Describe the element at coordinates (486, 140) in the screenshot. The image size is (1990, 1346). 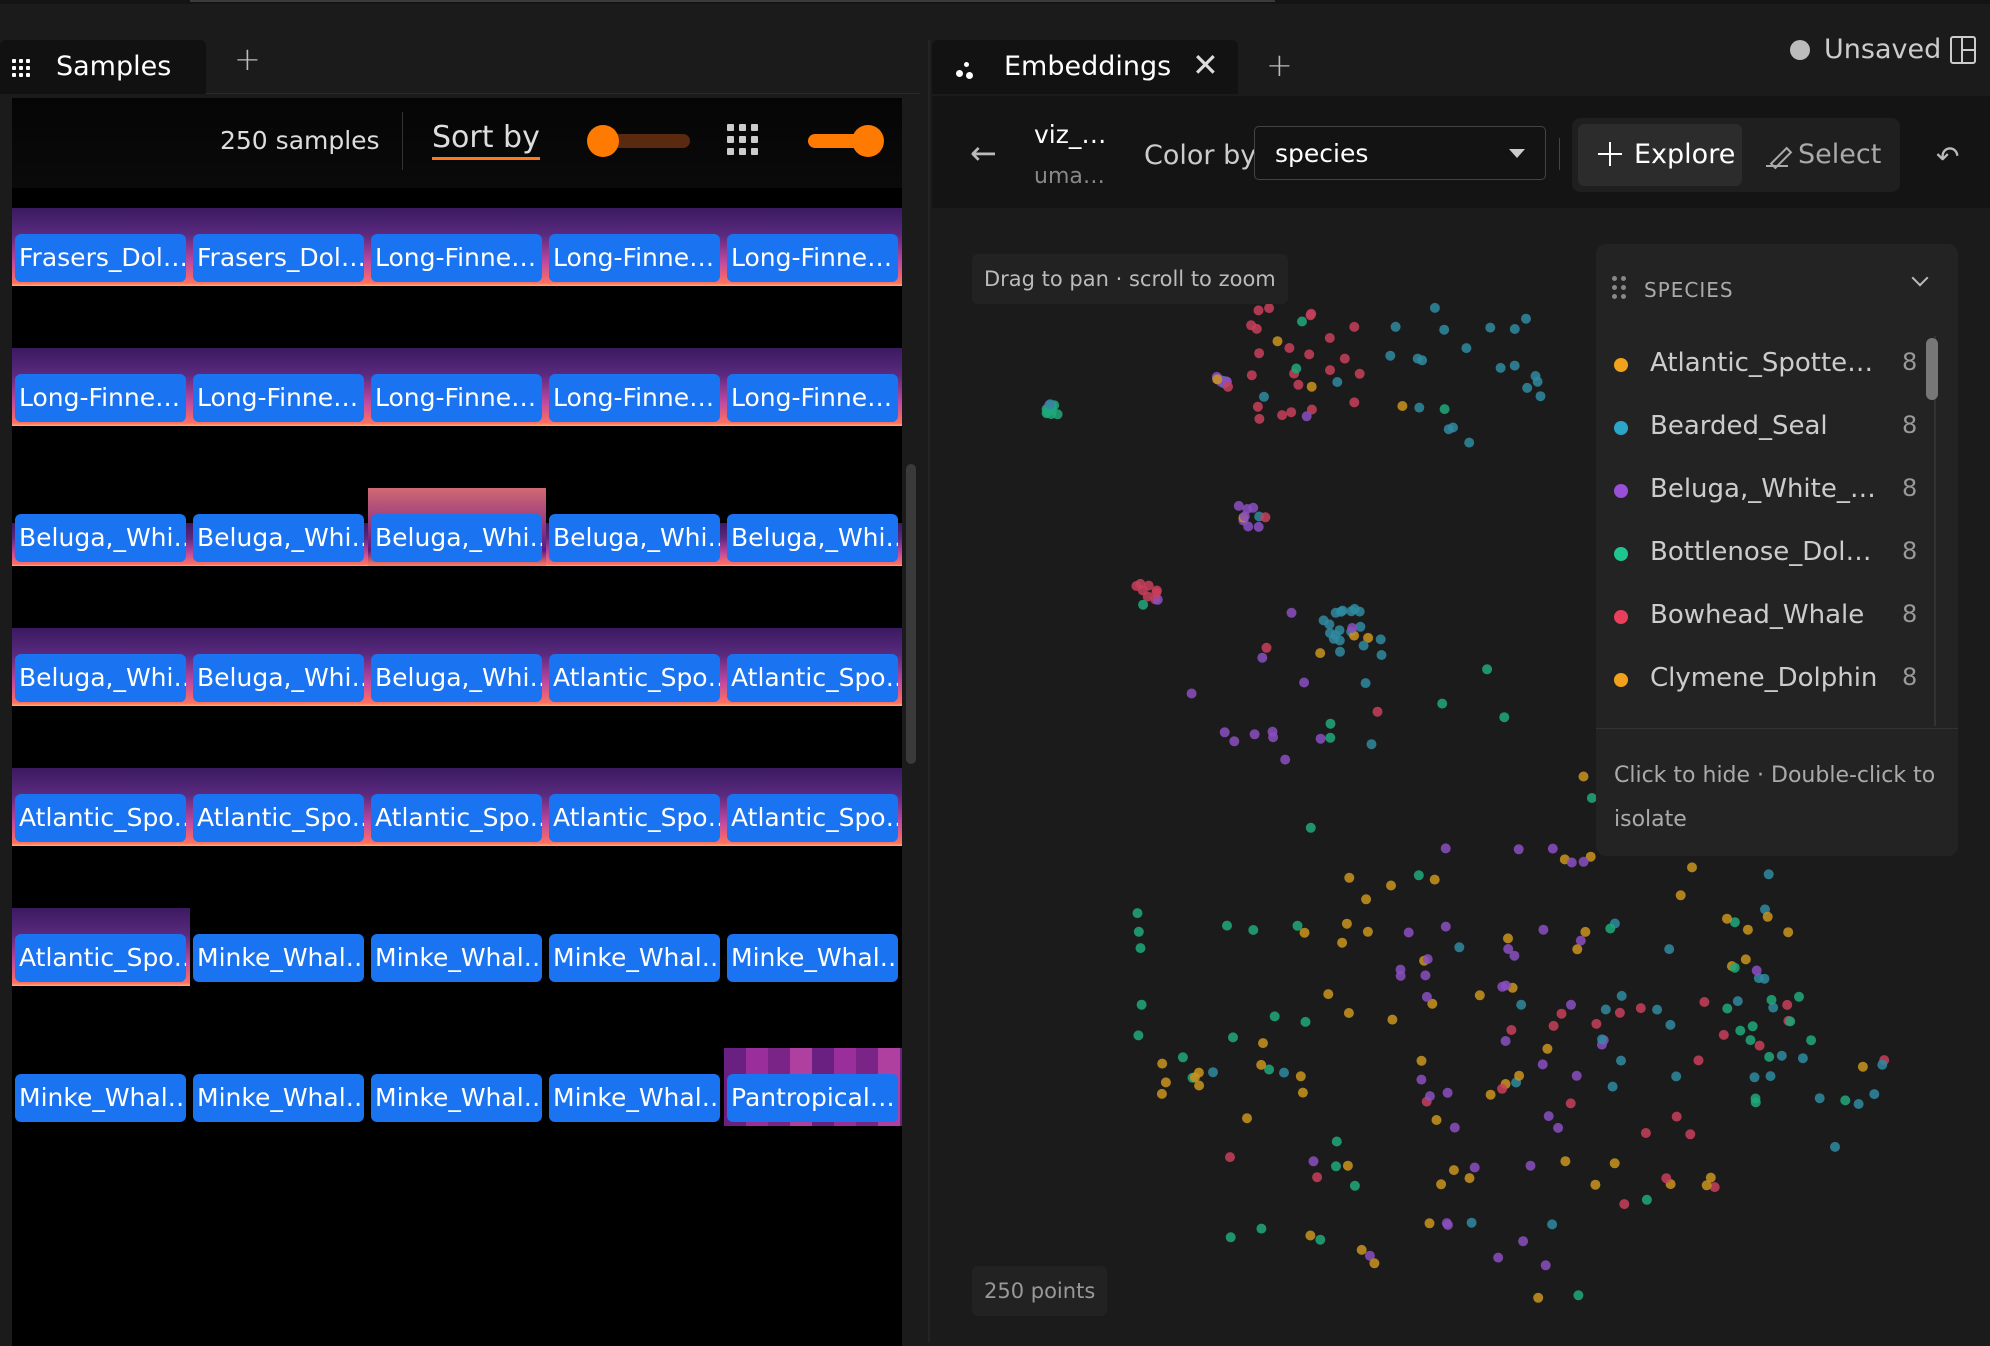
I see `sort-by-button: Sort by` at that location.